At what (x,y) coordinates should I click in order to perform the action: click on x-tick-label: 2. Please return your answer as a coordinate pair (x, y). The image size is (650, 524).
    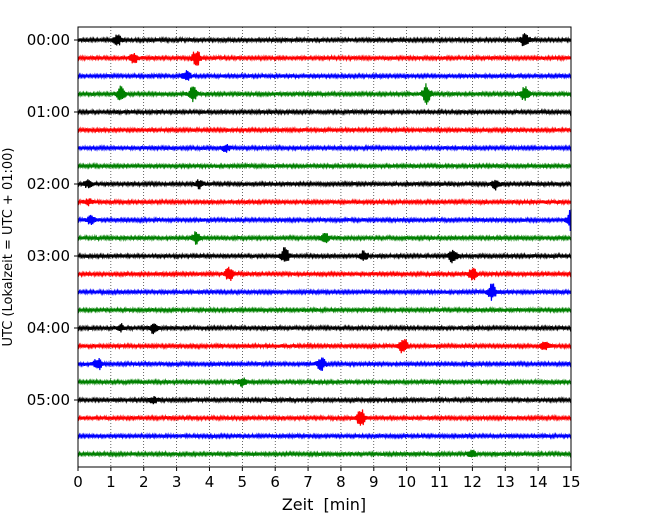
    Looking at the image, I should click on (144, 482).